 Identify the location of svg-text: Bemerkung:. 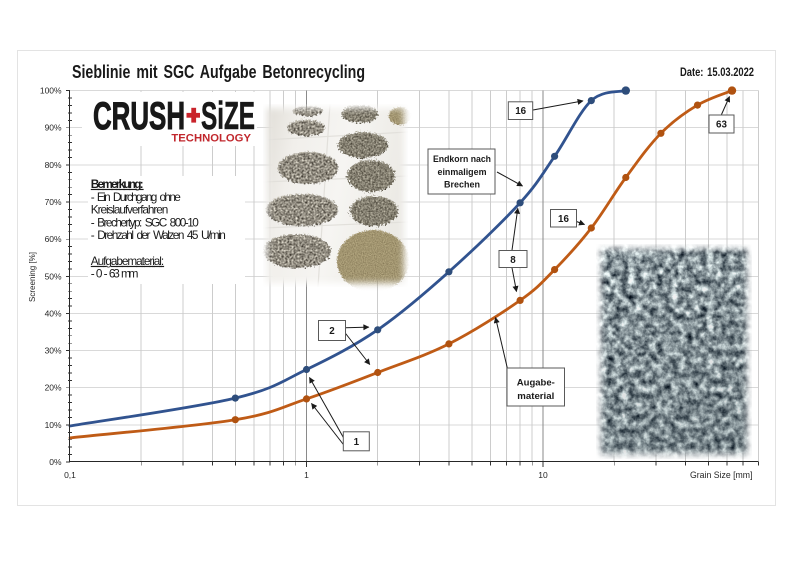
(117, 184).